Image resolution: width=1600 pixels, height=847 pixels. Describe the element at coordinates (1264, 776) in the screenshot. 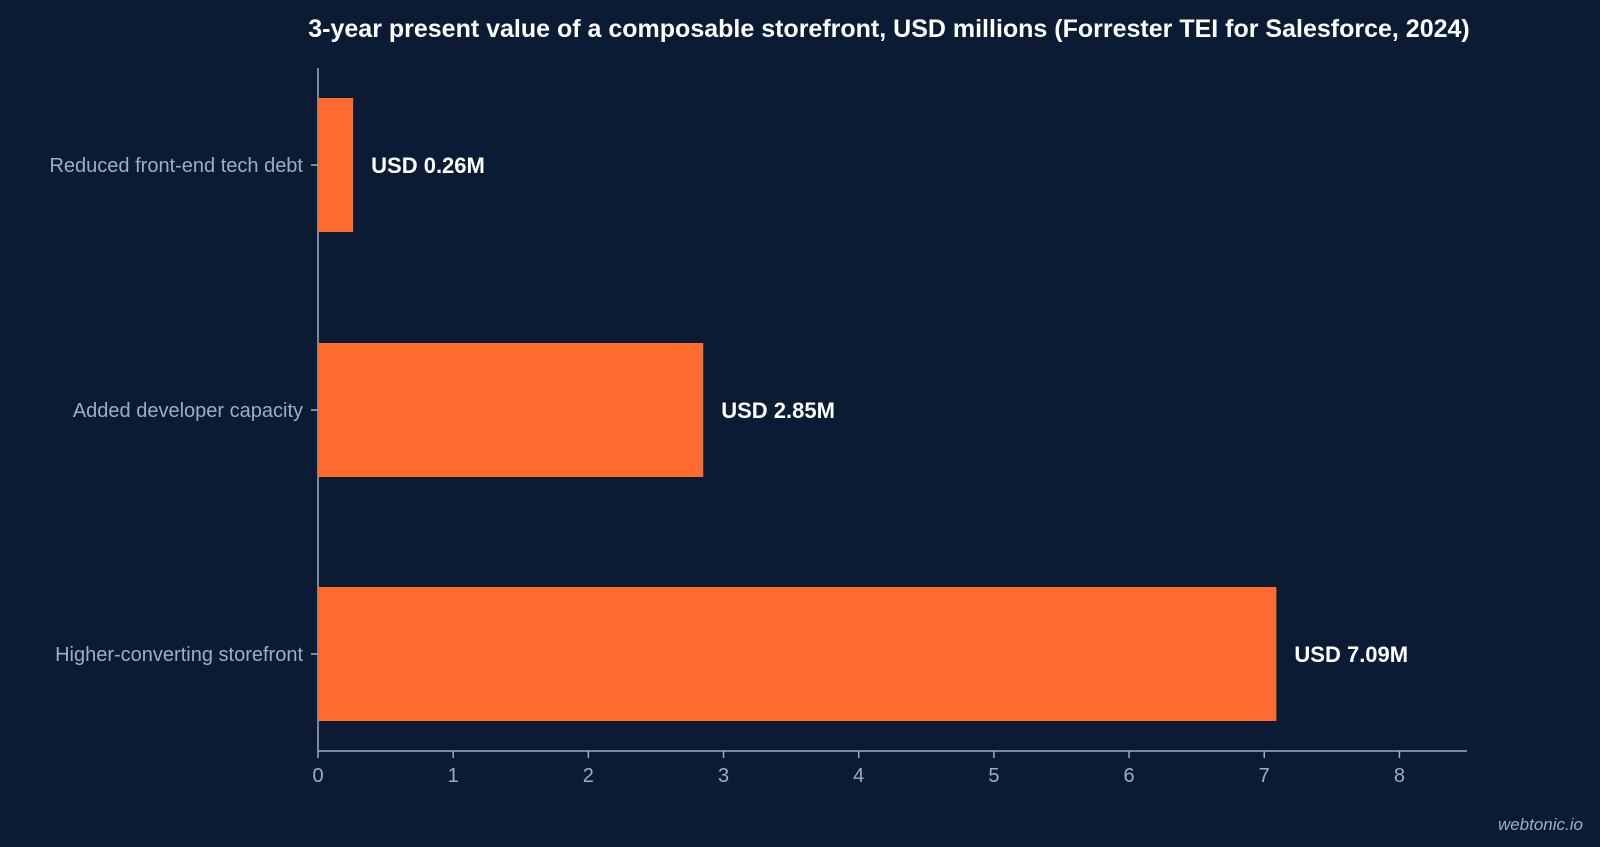

I see `x-tick-label: 7` at that location.